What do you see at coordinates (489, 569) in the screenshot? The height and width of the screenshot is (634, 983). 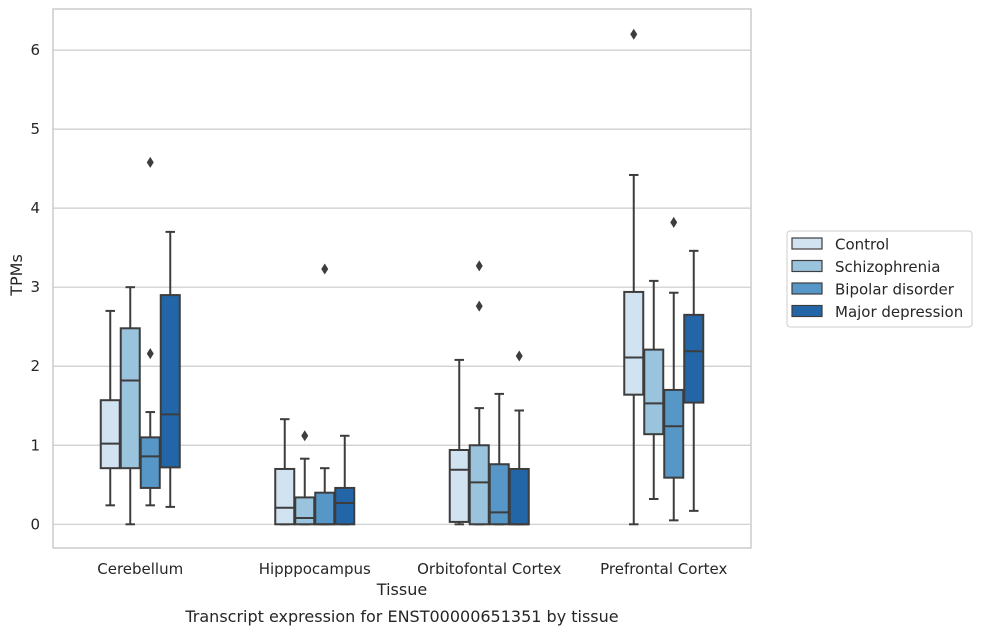 I see `x-tick-label: Orbitofontal Cortex` at bounding box center [489, 569].